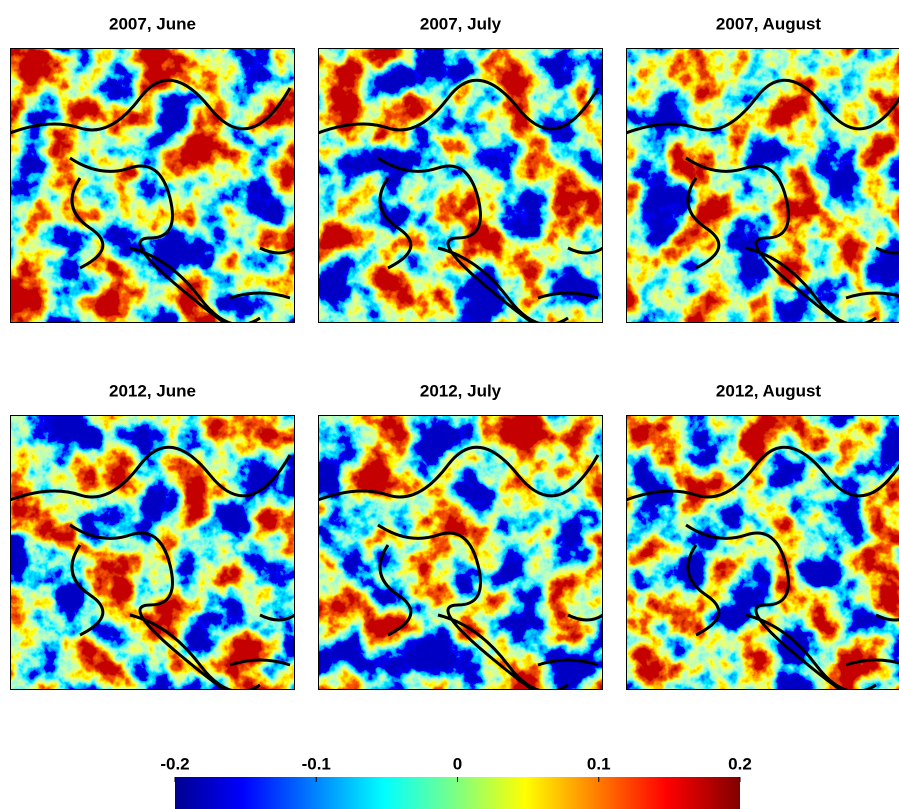  I want to click on panel-title: 2007, June, so click(152, 23).